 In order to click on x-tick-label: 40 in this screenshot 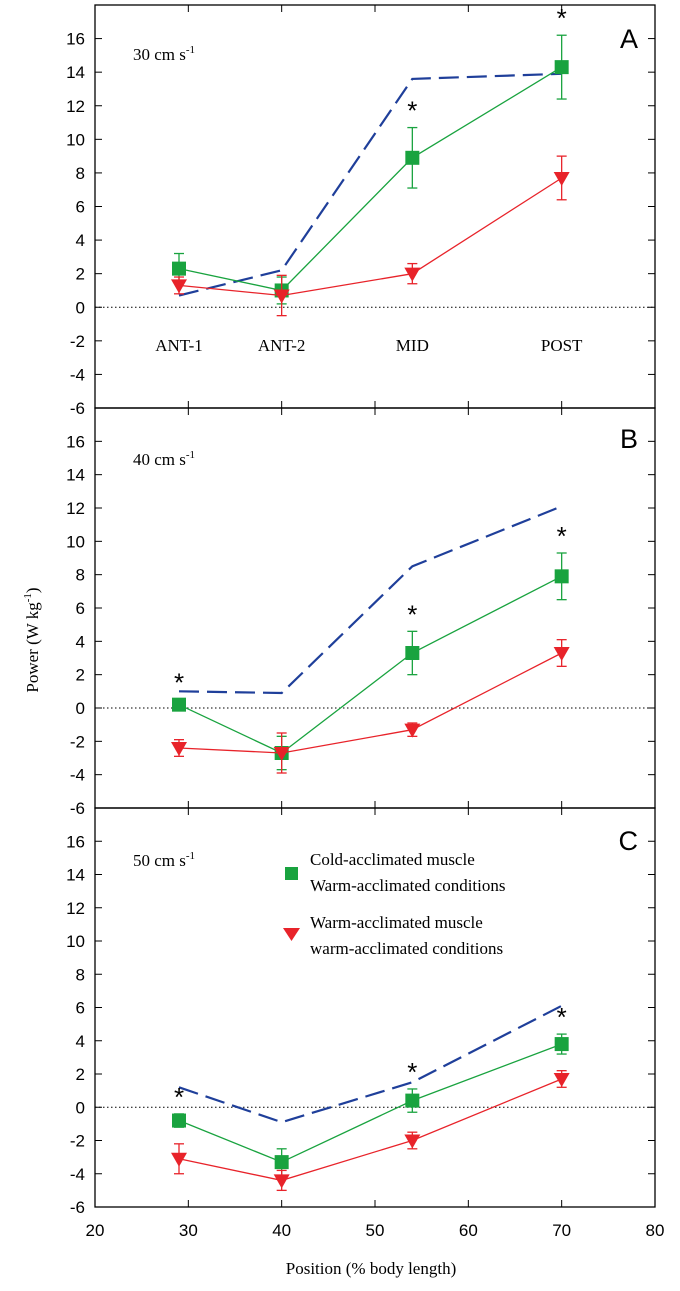, I will do `click(281, 1230)`.